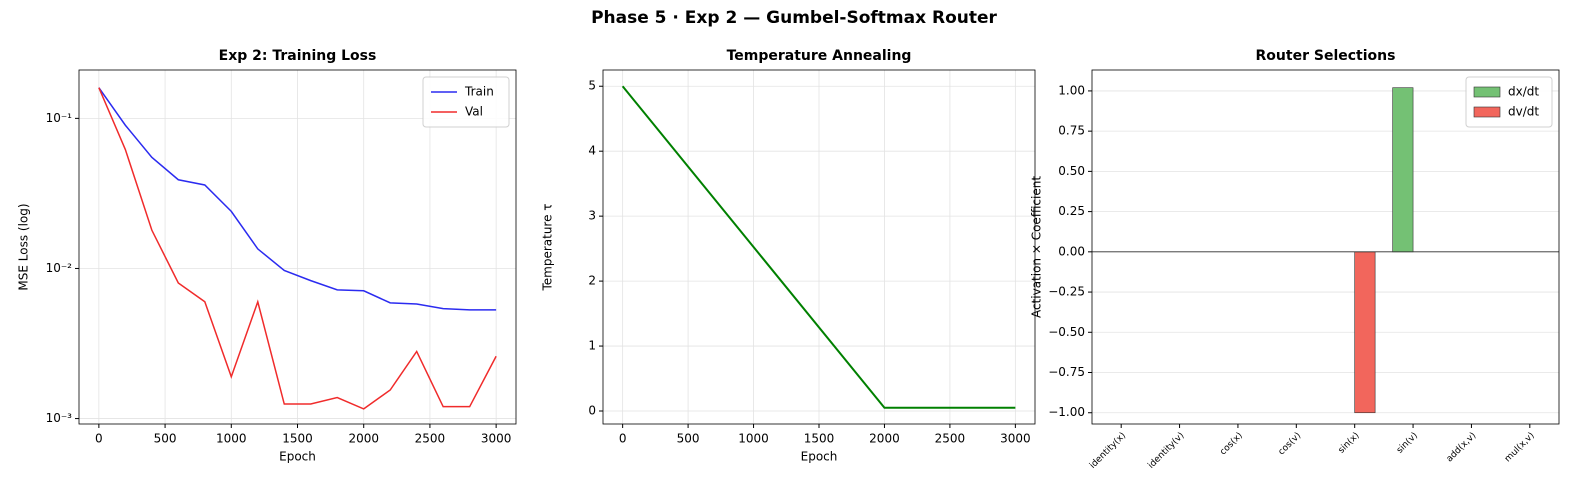  Describe the element at coordinates (474, 112) in the screenshot. I see `legend-label: Val` at that location.